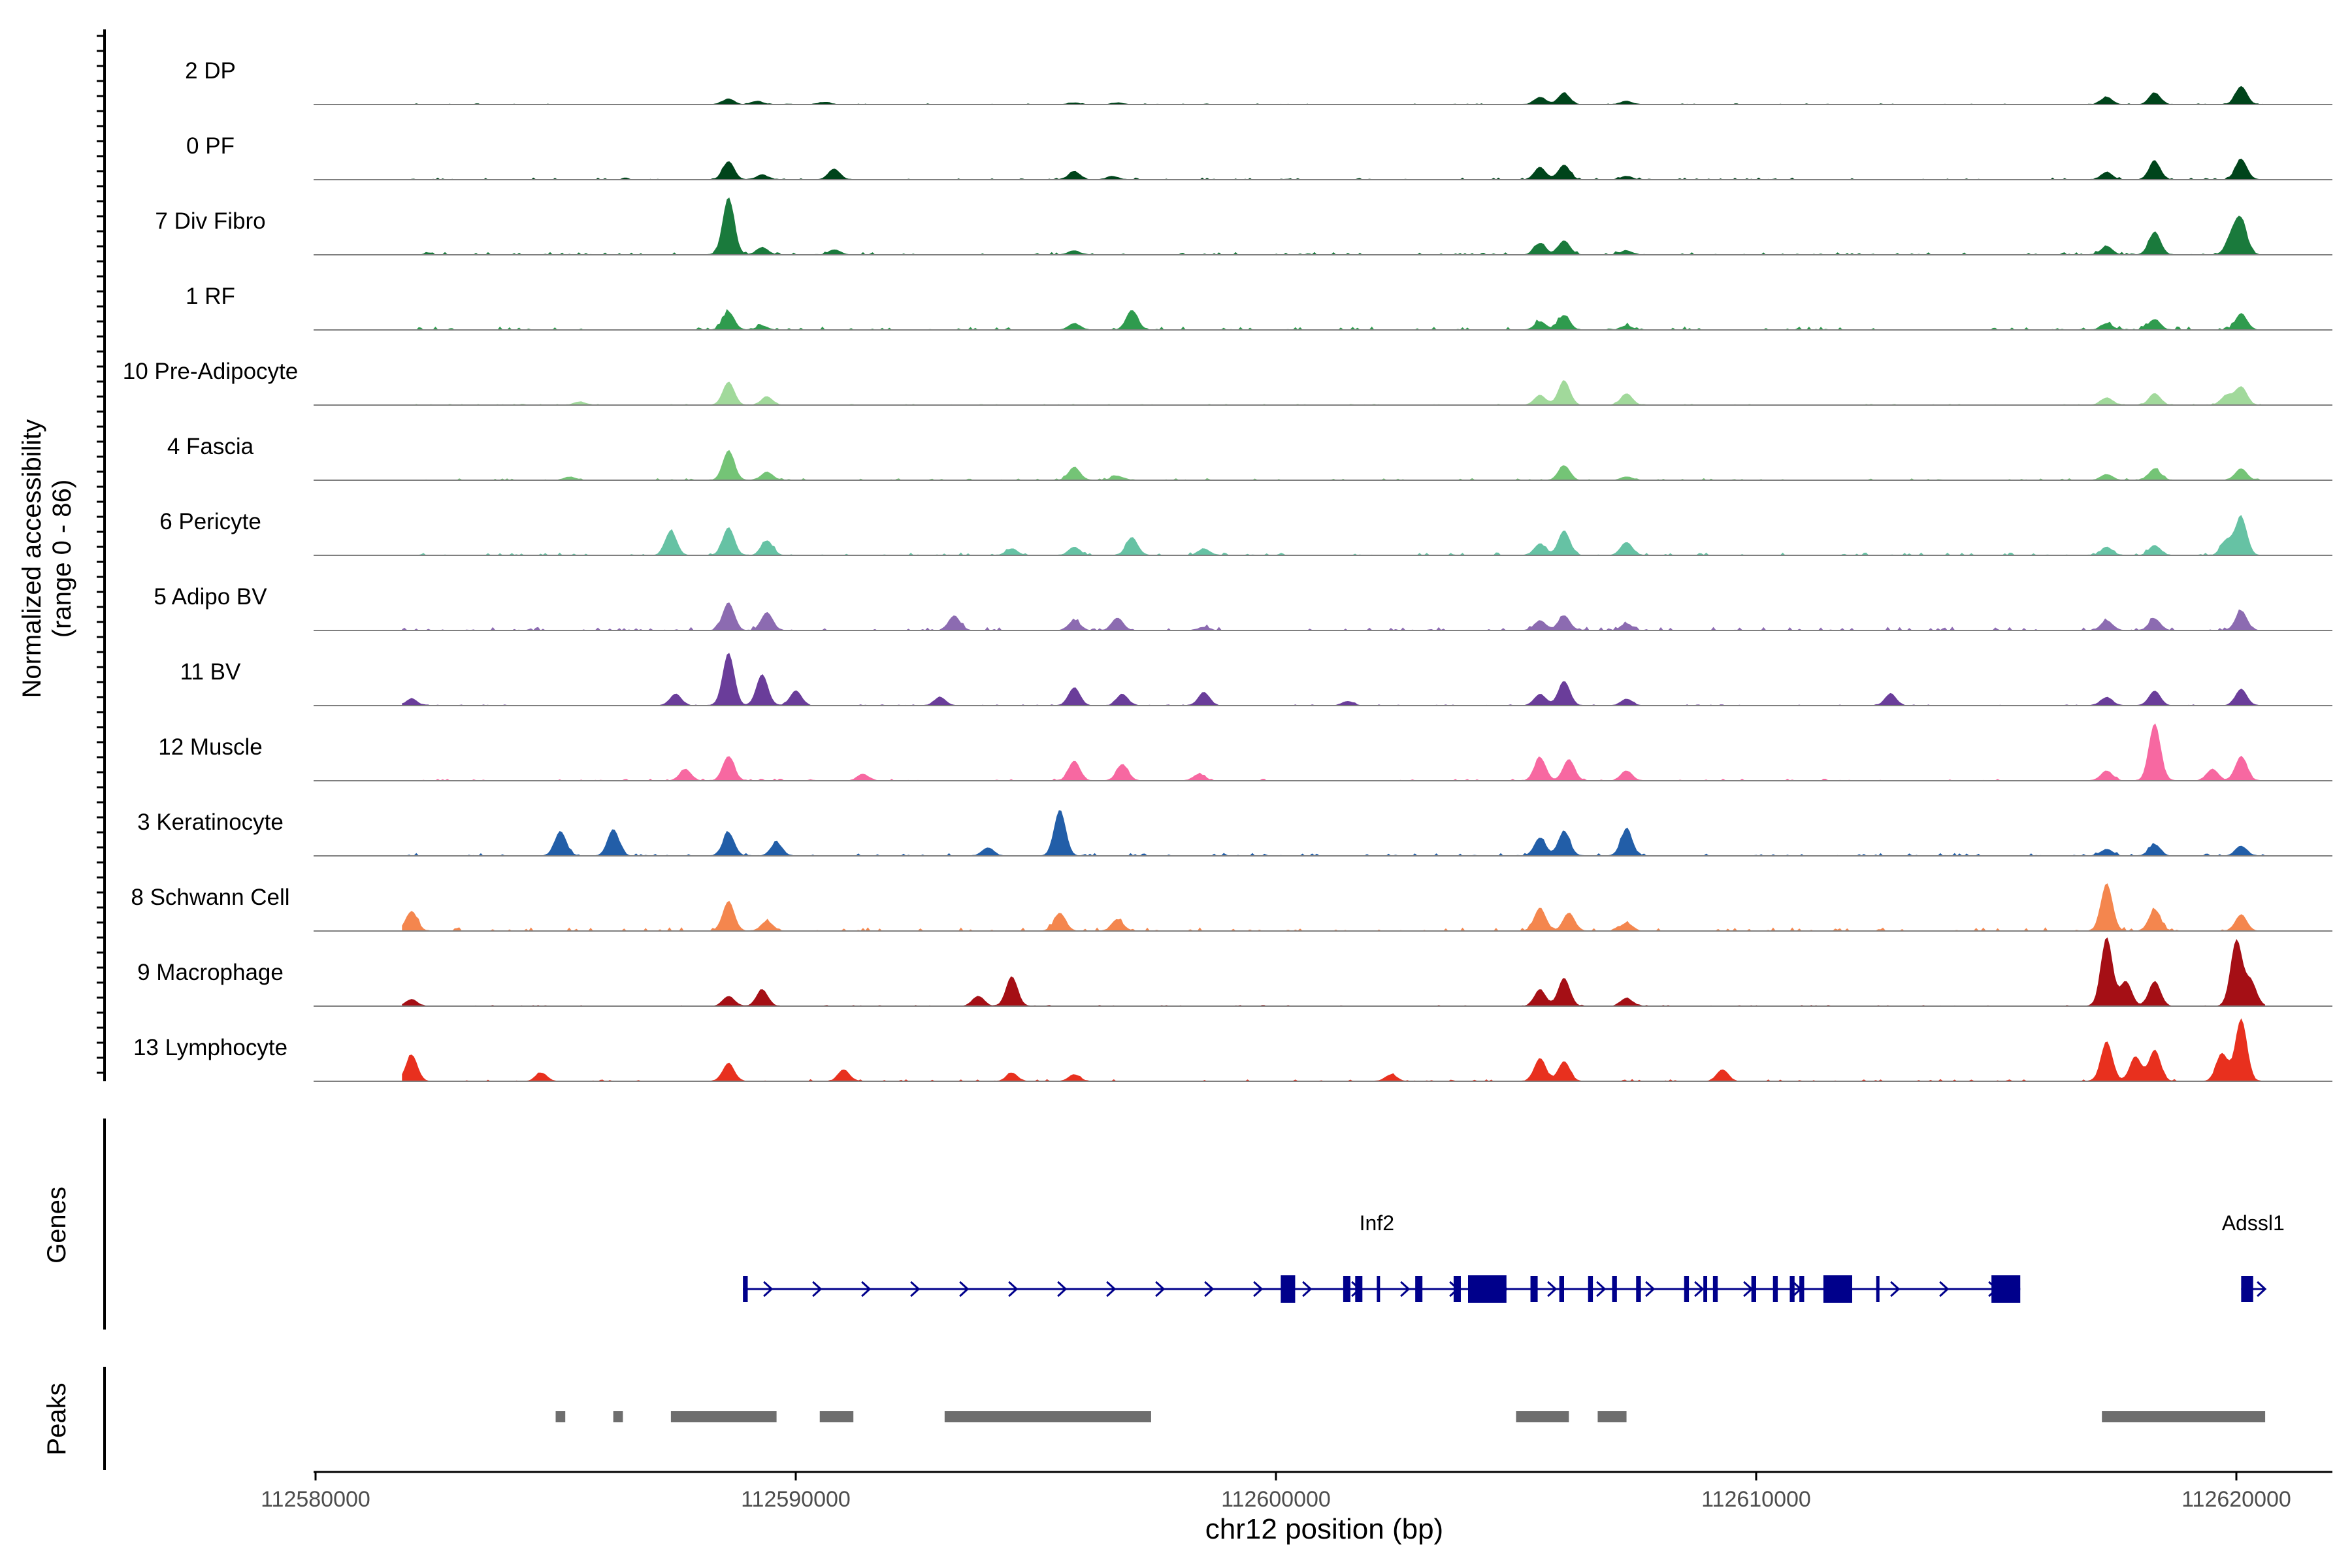 Image resolution: width=2352 pixels, height=1568 pixels. I want to click on track-label: 2 DP, so click(210, 71).